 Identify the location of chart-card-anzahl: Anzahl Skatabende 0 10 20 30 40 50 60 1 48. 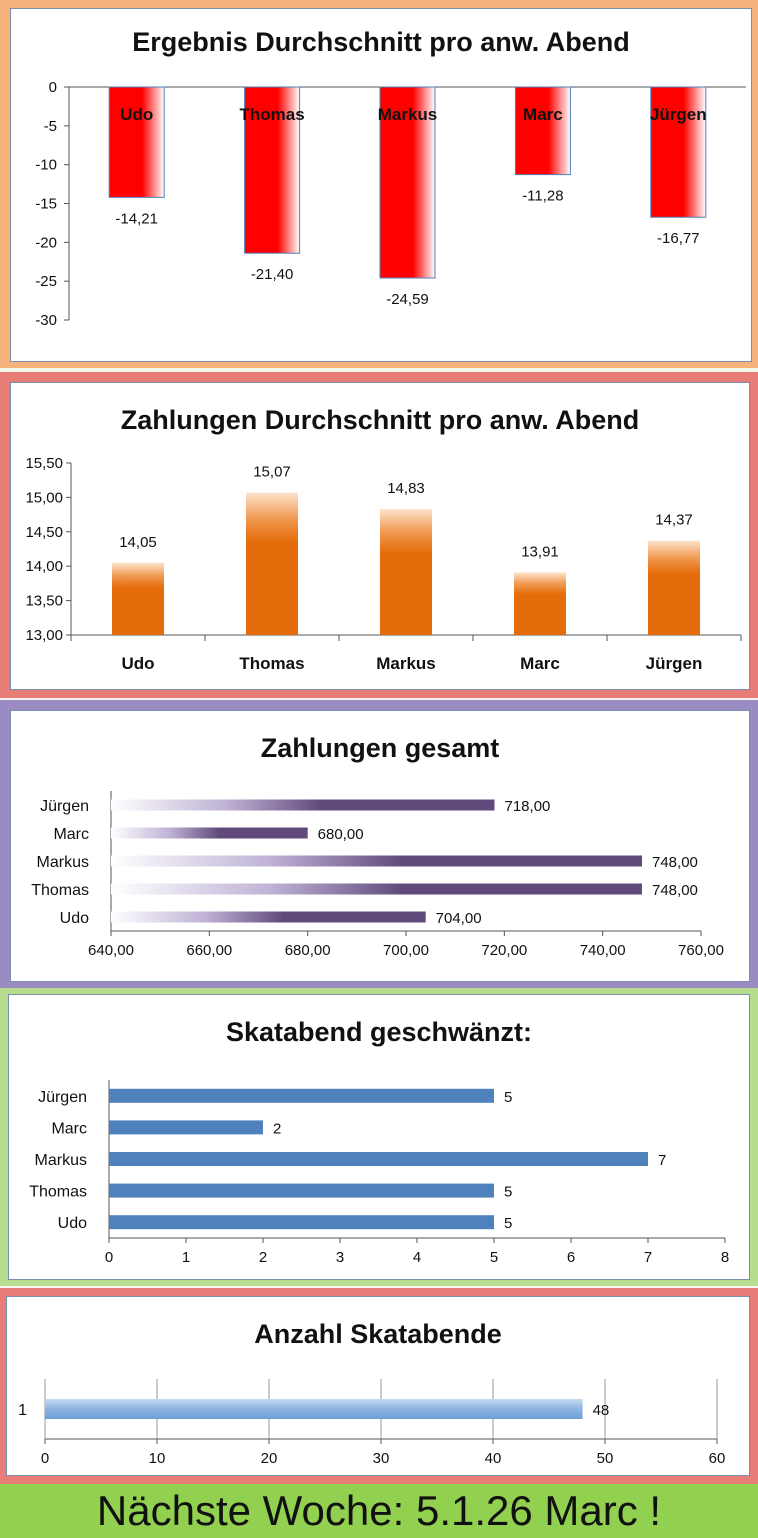
(378, 1386).